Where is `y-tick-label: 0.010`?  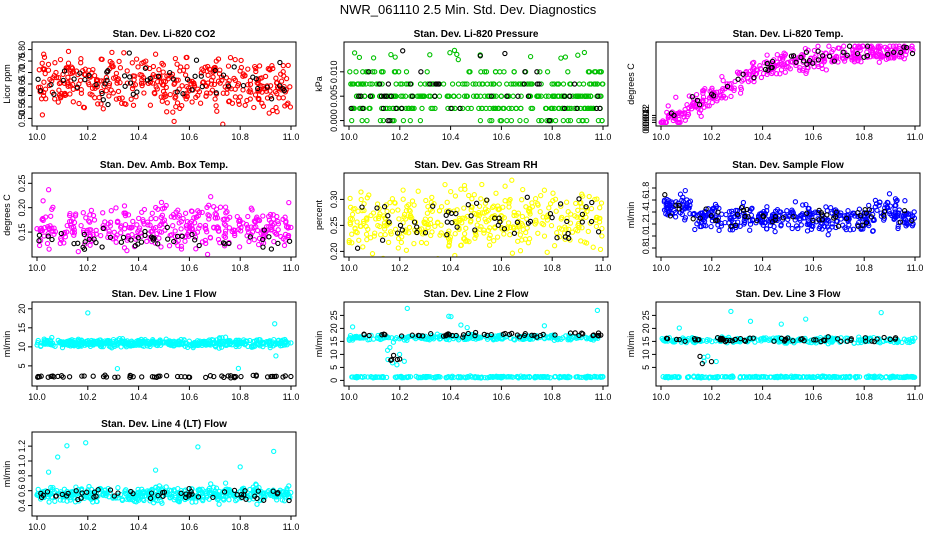
y-tick-label: 0.010 is located at coordinates (334, 72).